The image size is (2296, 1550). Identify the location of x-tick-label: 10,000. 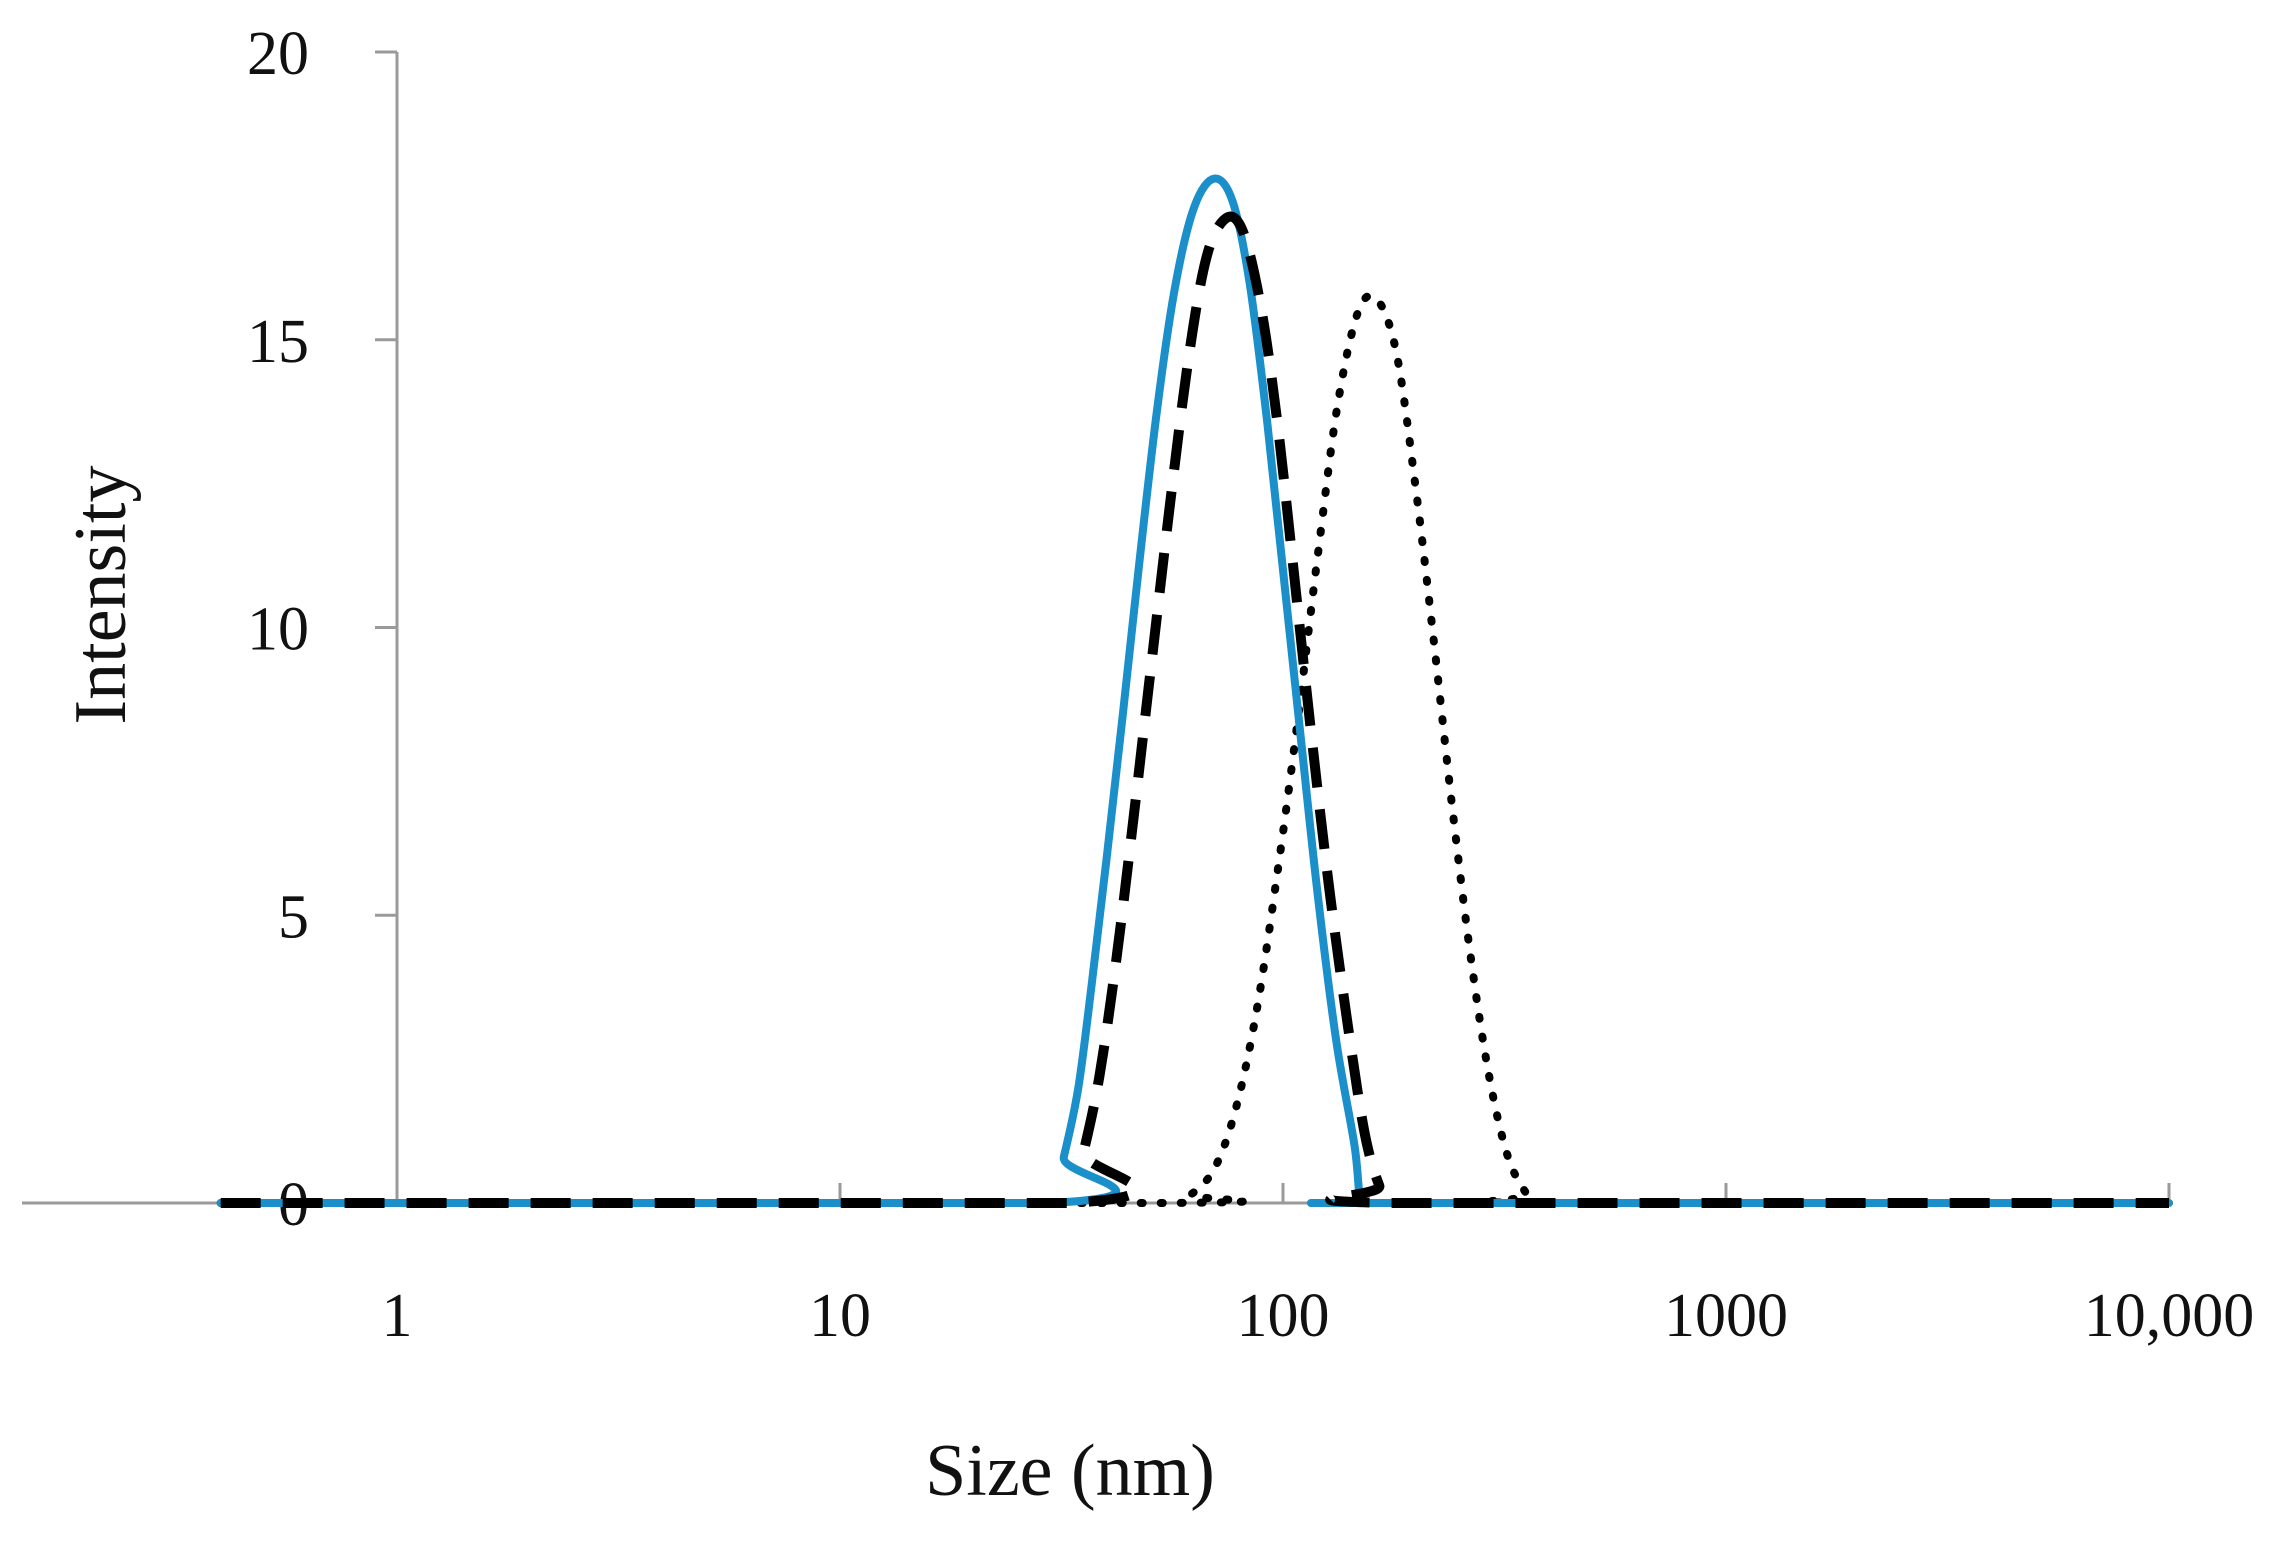
(2169, 1316).